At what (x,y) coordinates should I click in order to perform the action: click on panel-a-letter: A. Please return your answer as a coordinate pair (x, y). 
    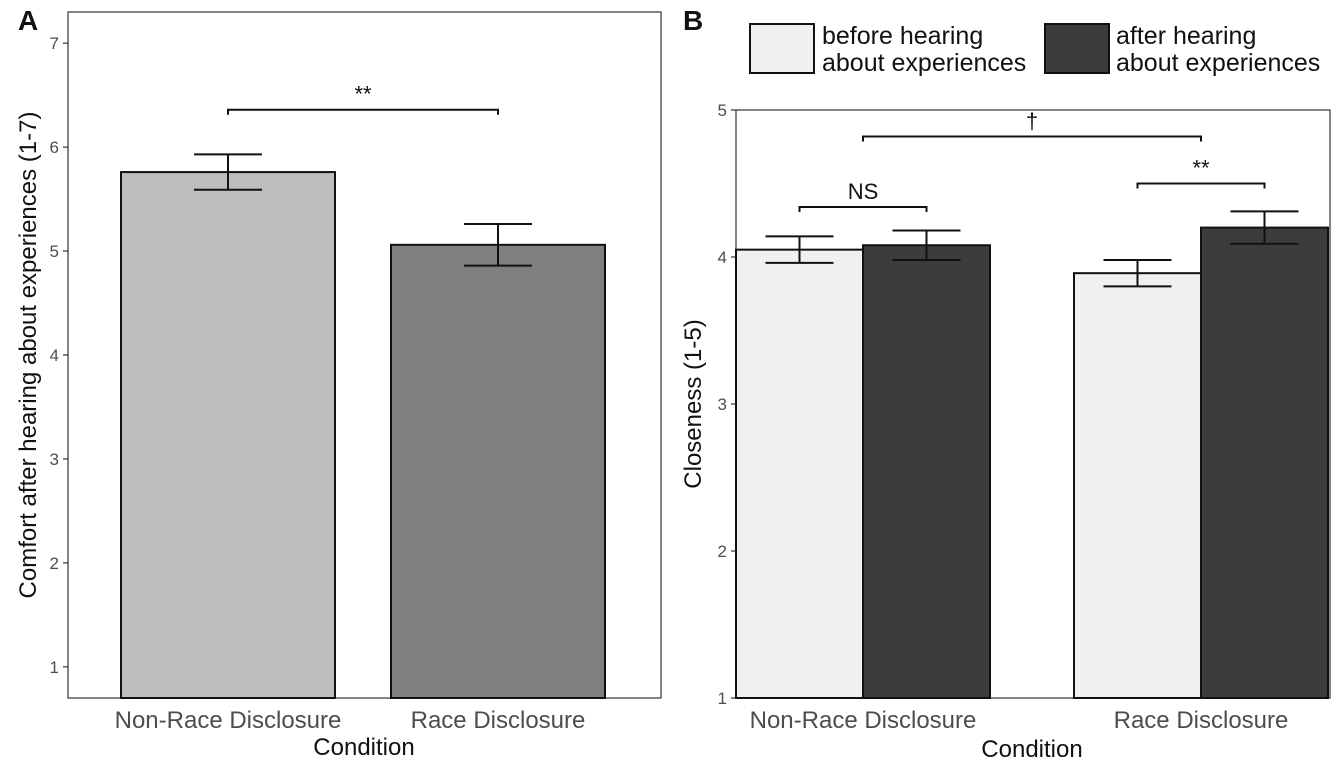
    Looking at the image, I should click on (28, 20).